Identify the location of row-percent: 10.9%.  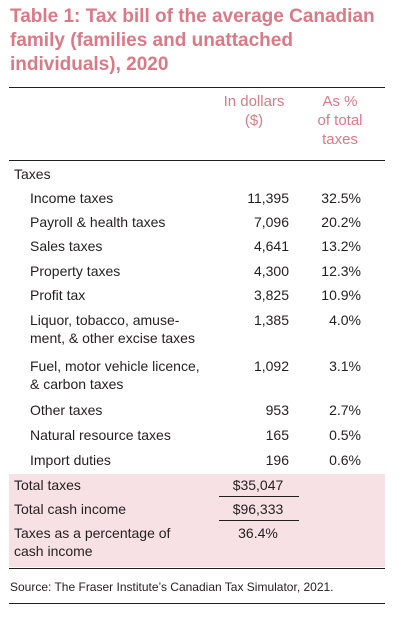
(341, 295).